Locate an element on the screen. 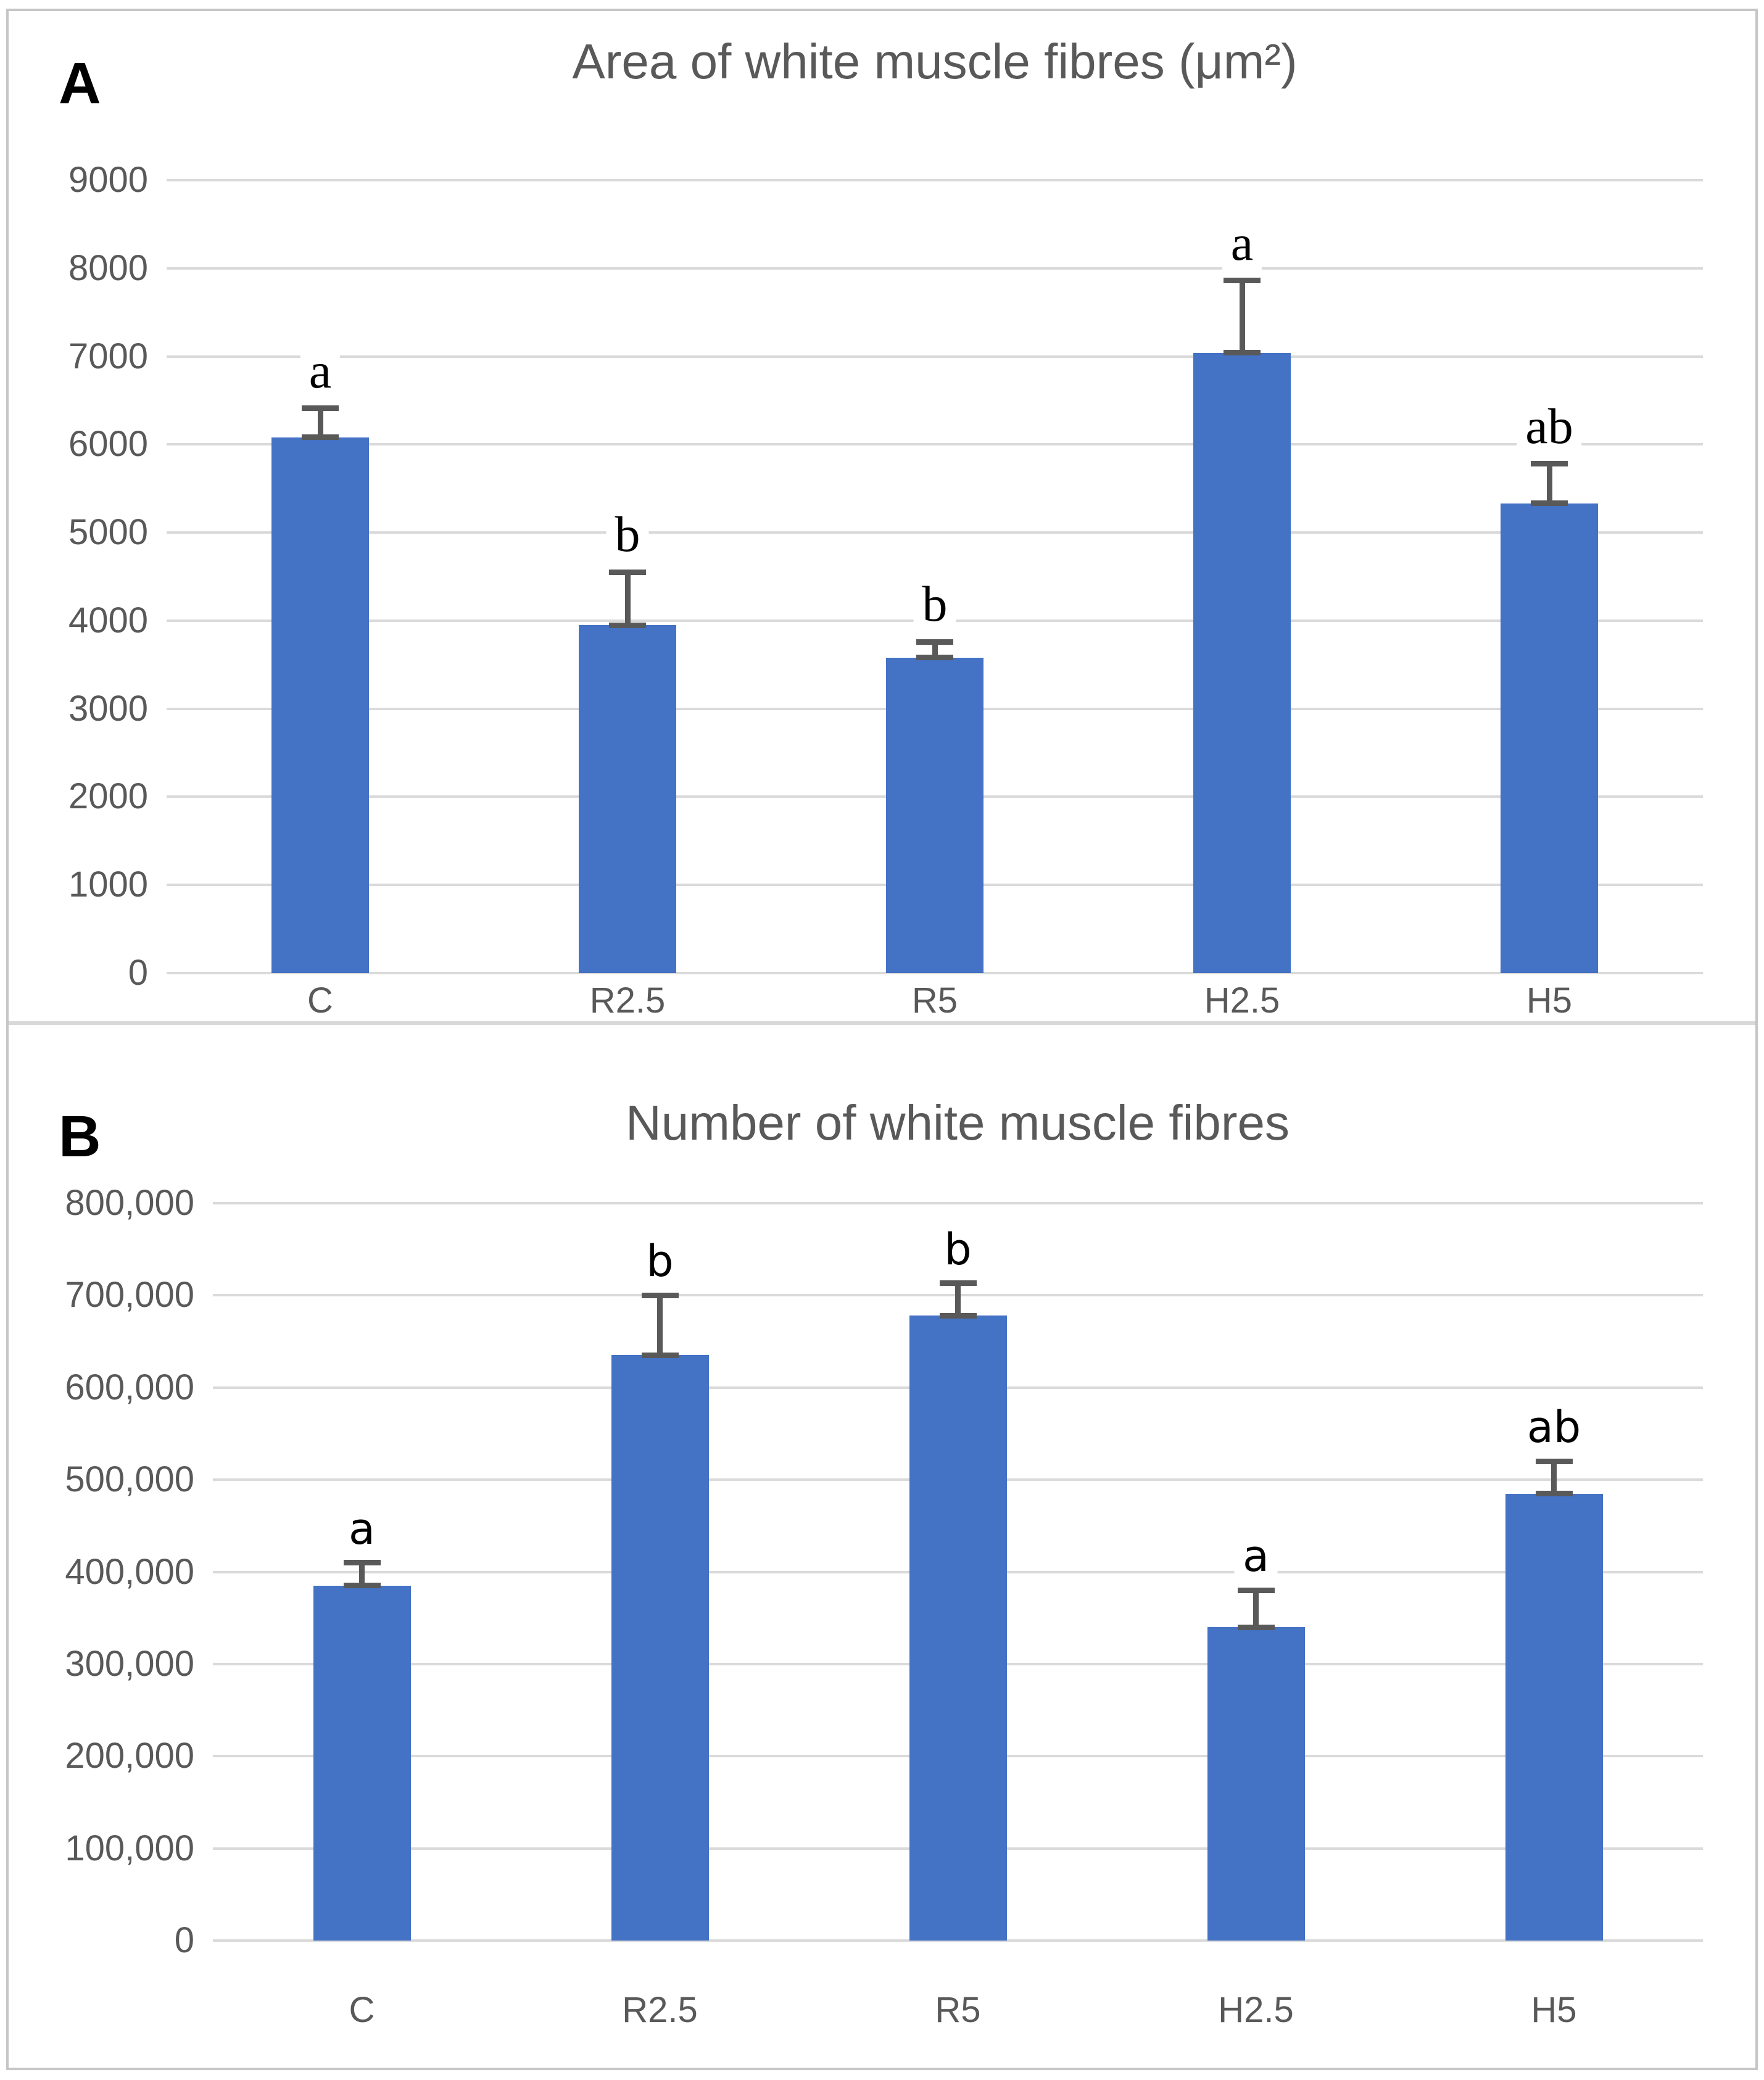  y-axis-tick-label: 800,000 is located at coordinates (129, 1203).